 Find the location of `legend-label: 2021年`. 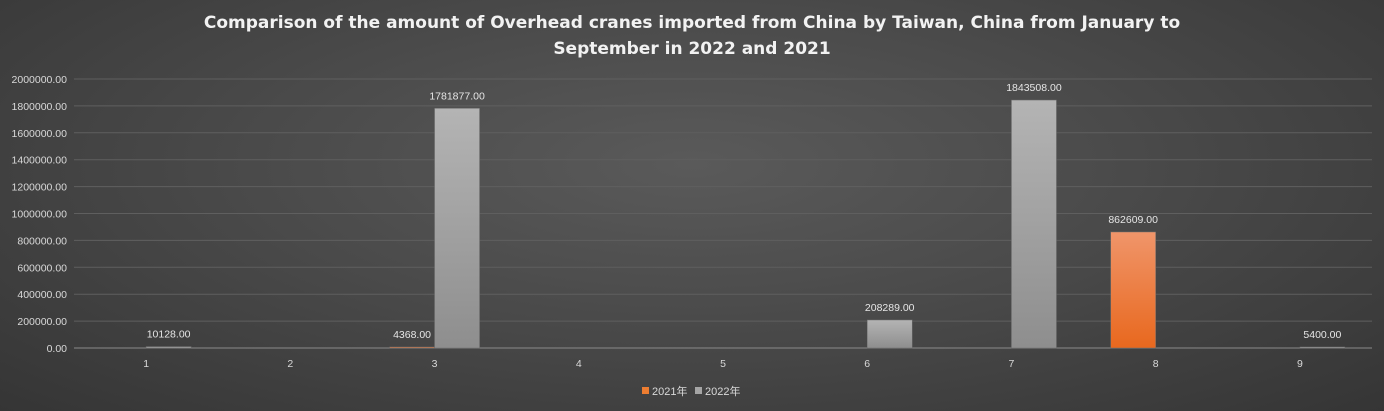

legend-label: 2021年 is located at coordinates (669, 391).